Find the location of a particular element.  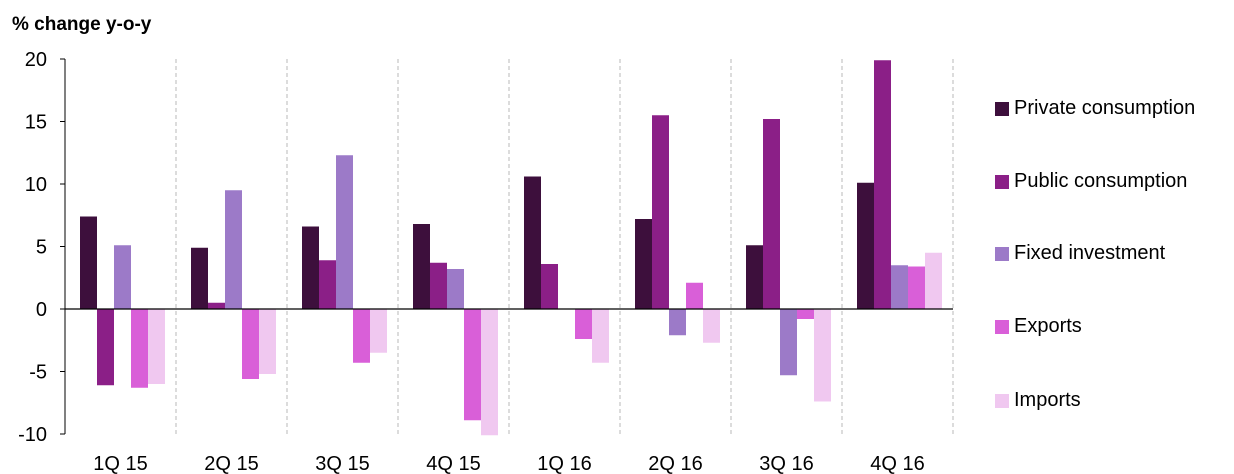

y-tick-label: -5 is located at coordinates (38, 373).